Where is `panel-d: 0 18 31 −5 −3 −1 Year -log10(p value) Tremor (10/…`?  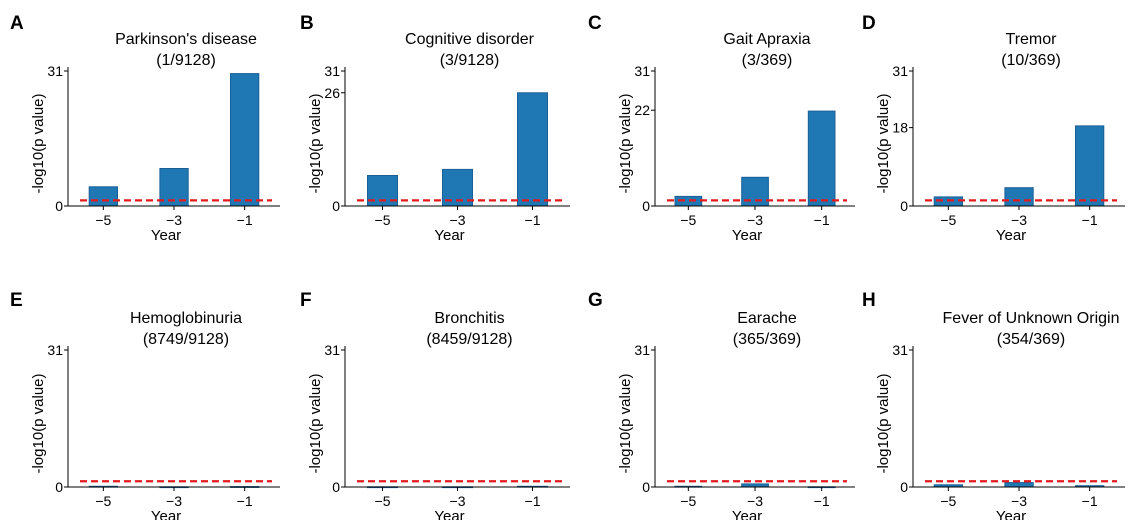
panel-d: 0 18 31 −5 −3 −1 Year -log10(p value) Tremor (10/… is located at coordinates (993, 128).